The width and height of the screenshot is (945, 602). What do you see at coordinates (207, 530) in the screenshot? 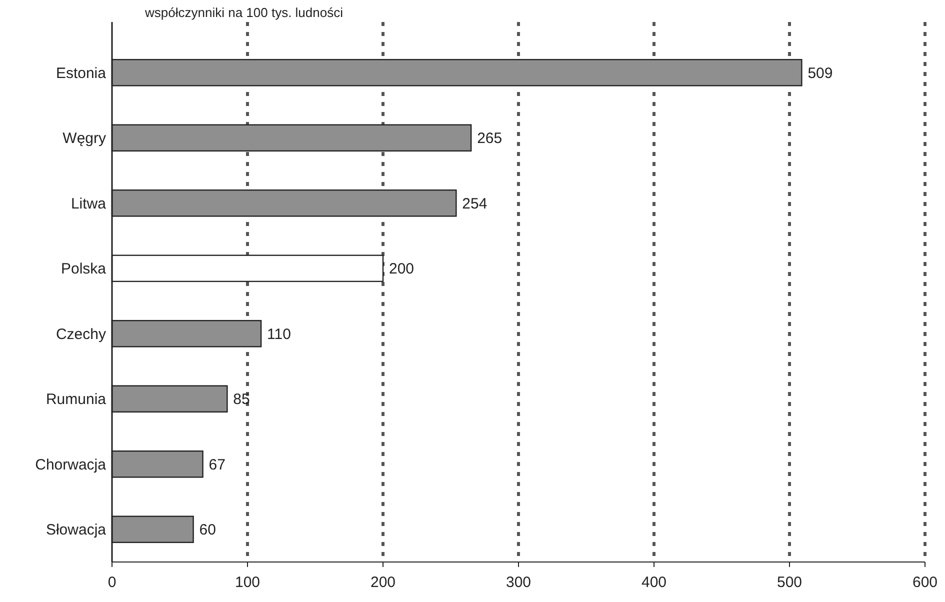
I see `data-label: 60` at bounding box center [207, 530].